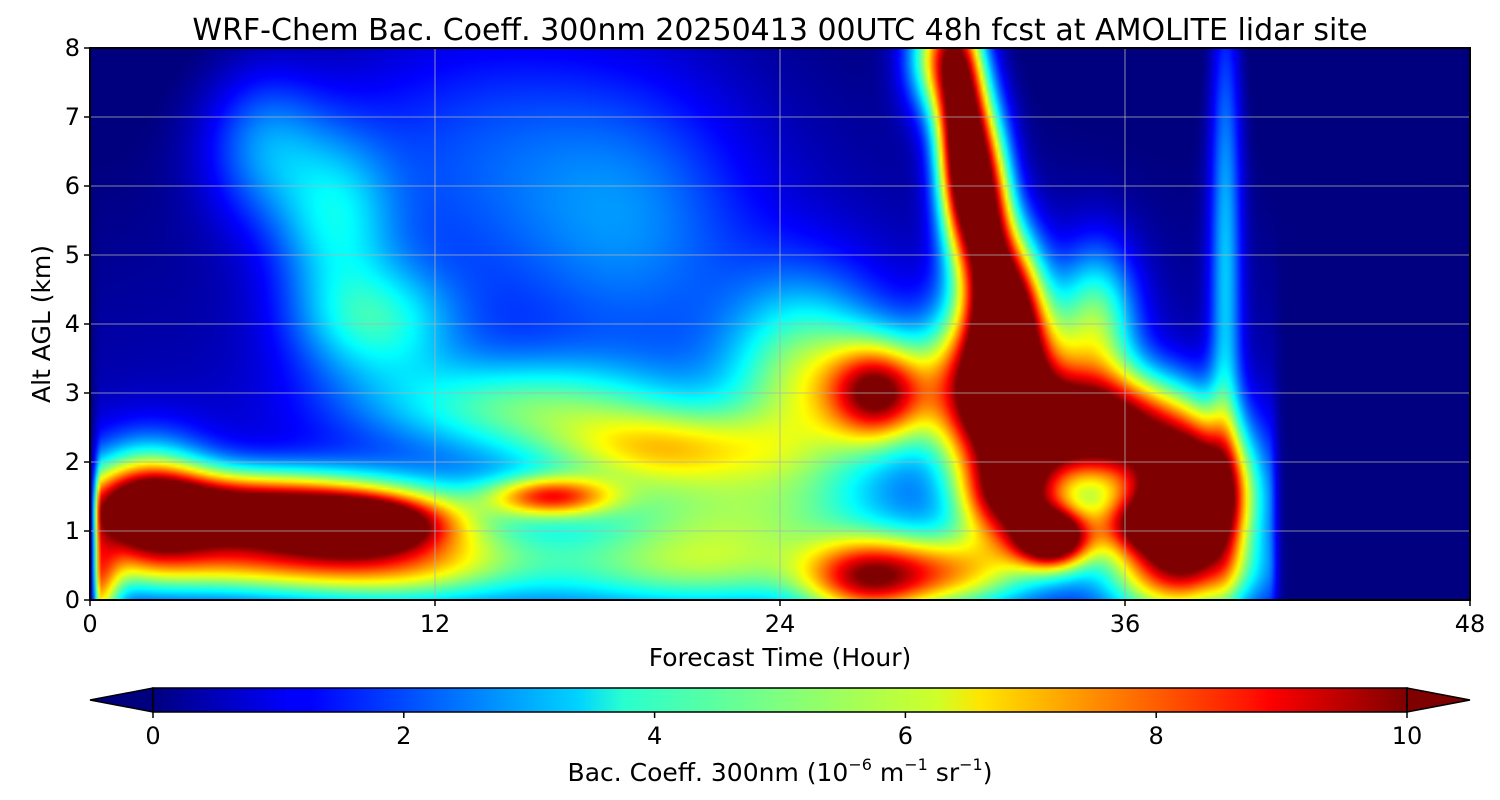 The image size is (1500, 800). What do you see at coordinates (1156, 736) in the screenshot?
I see `colorbar-tick-label: 8` at bounding box center [1156, 736].